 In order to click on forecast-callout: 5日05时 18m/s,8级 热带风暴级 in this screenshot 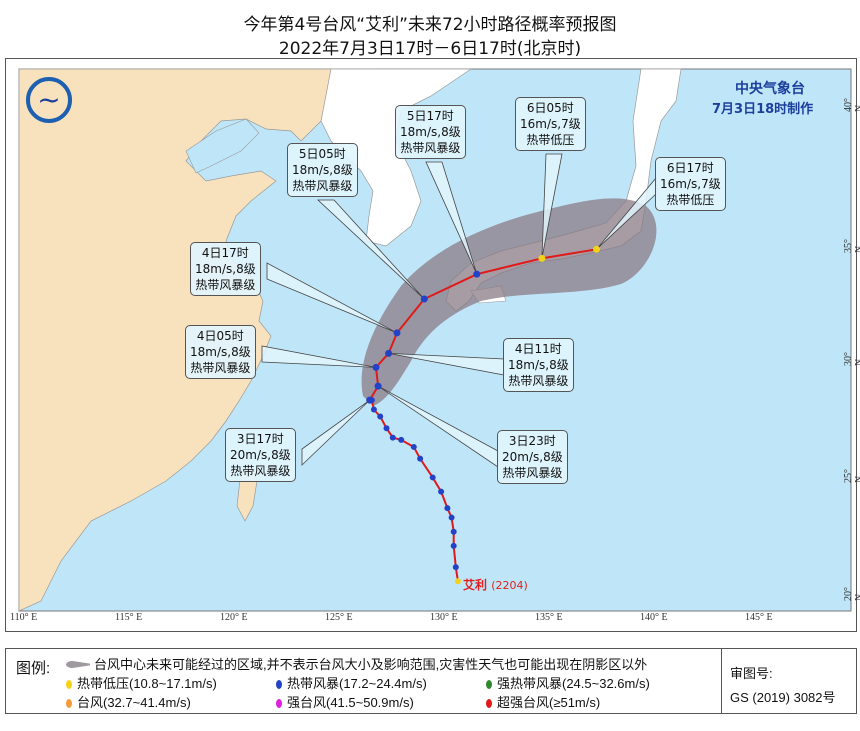, I will do `click(322, 170)`.